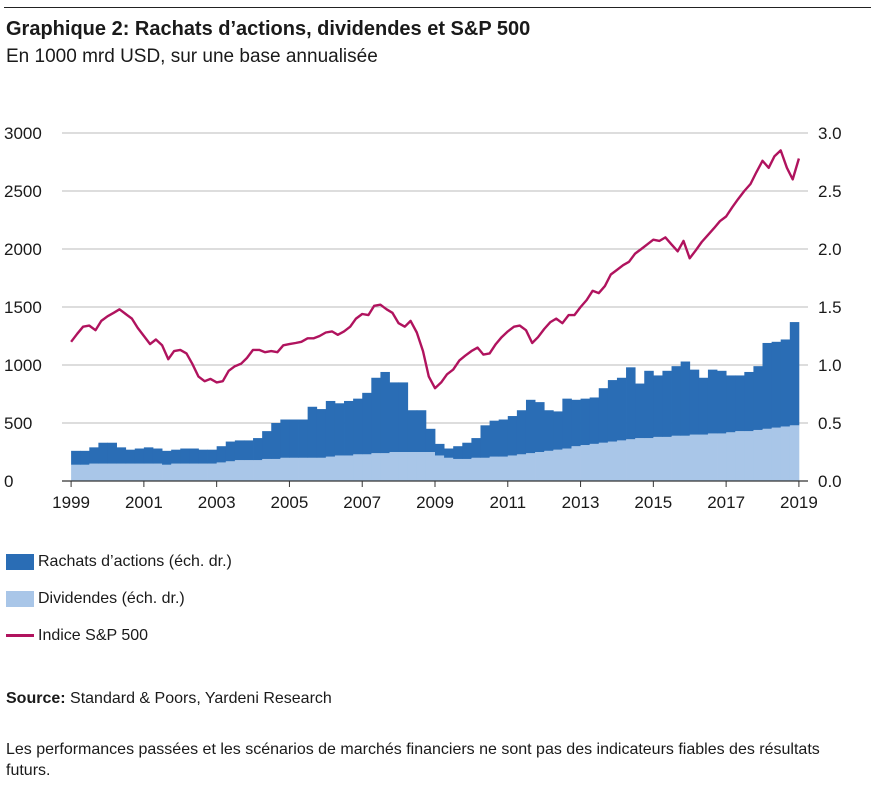 The width and height of the screenshot is (875, 801). Describe the element at coordinates (726, 502) in the screenshot. I see `x-tick-label: 2017` at that location.